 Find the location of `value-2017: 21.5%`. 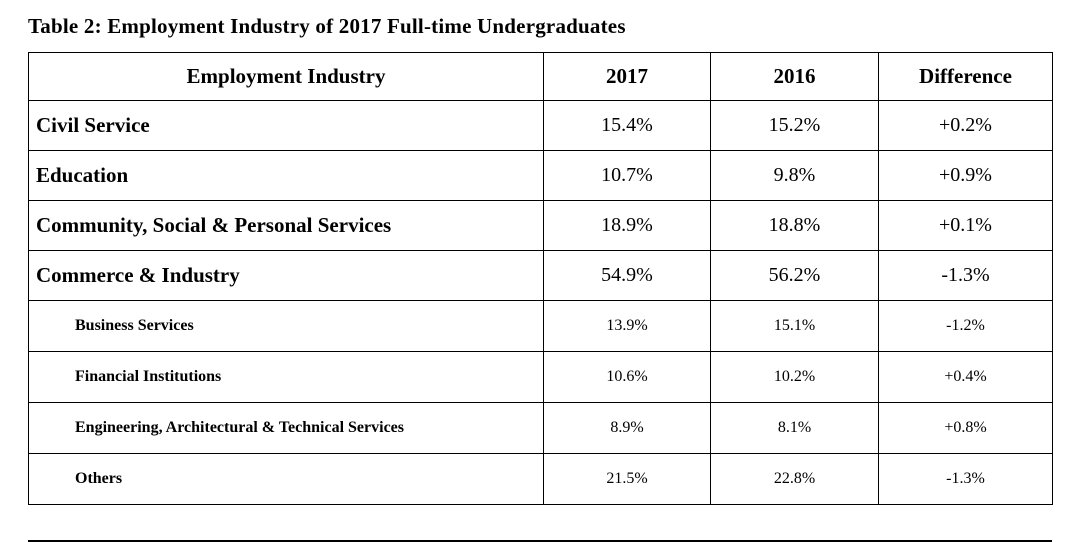

value-2017: 21.5% is located at coordinates (627, 479).